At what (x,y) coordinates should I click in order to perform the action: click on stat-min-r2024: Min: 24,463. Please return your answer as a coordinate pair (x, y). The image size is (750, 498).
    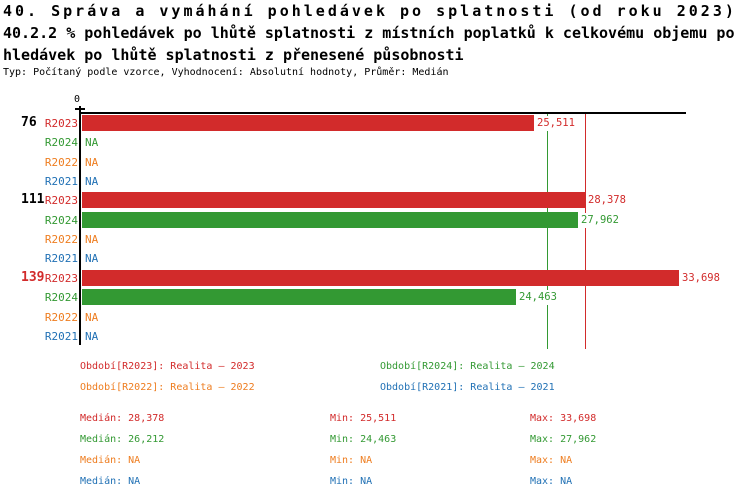
    Looking at the image, I should click on (363, 439).